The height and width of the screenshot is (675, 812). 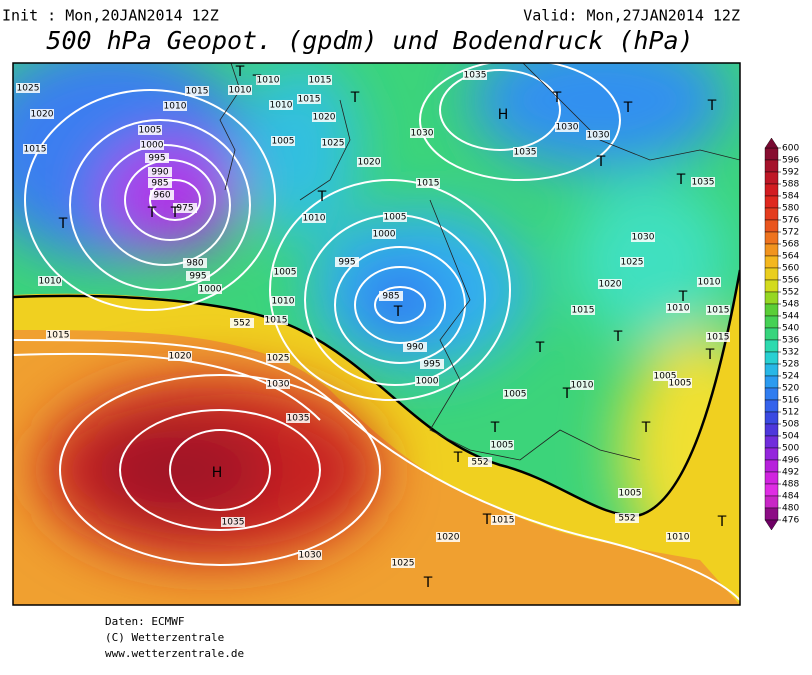 What do you see at coordinates (790, 173) in the screenshot?
I see `colorbar-tick-label: 592` at bounding box center [790, 173].